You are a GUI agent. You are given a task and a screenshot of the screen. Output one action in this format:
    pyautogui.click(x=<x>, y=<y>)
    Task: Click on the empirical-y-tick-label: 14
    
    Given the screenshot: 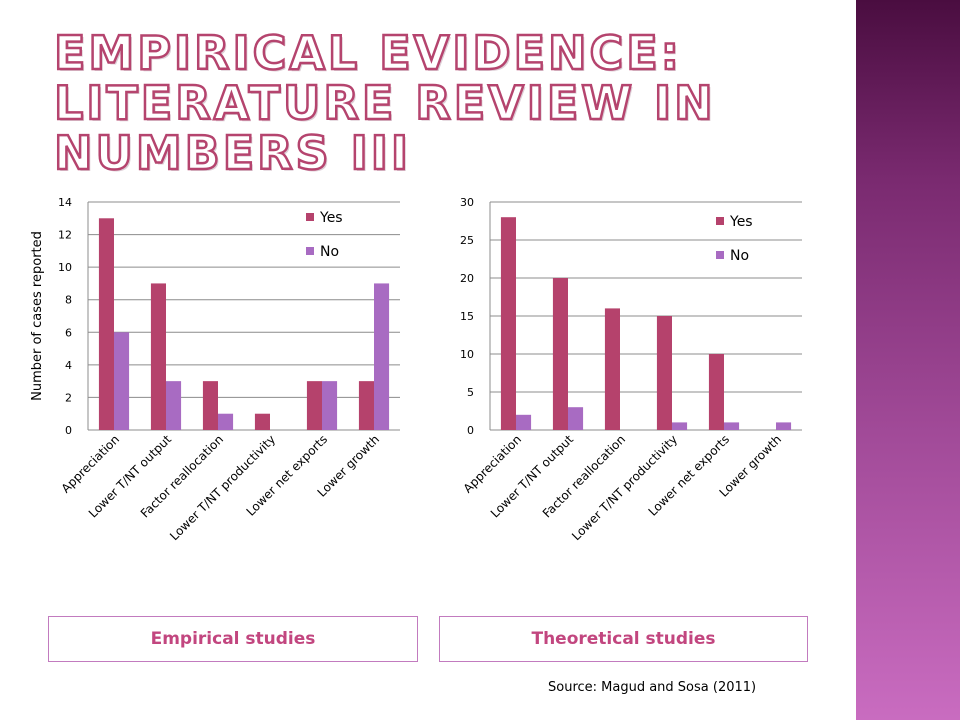 What is the action you would take?
    pyautogui.click(x=65, y=202)
    